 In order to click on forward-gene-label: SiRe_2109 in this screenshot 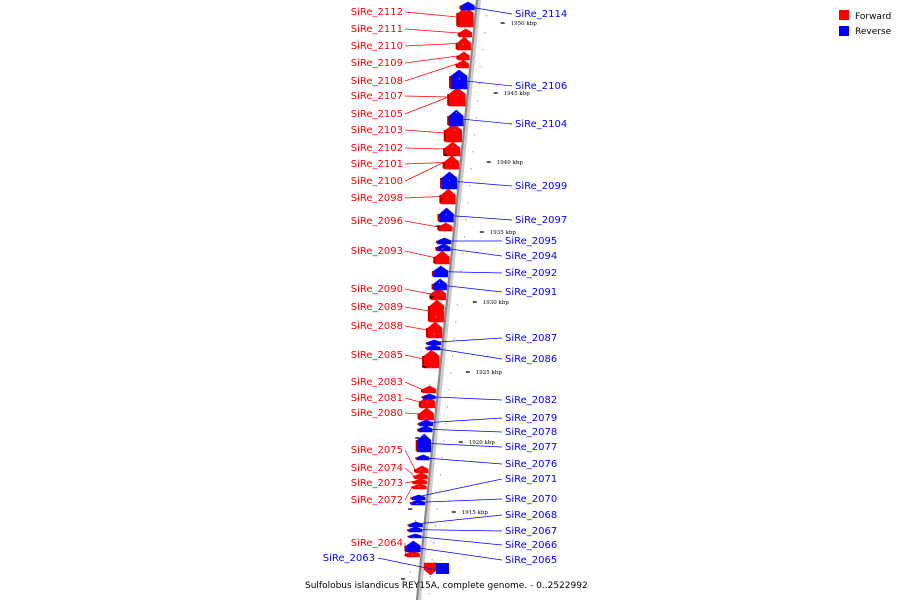, I will do `click(377, 63)`.